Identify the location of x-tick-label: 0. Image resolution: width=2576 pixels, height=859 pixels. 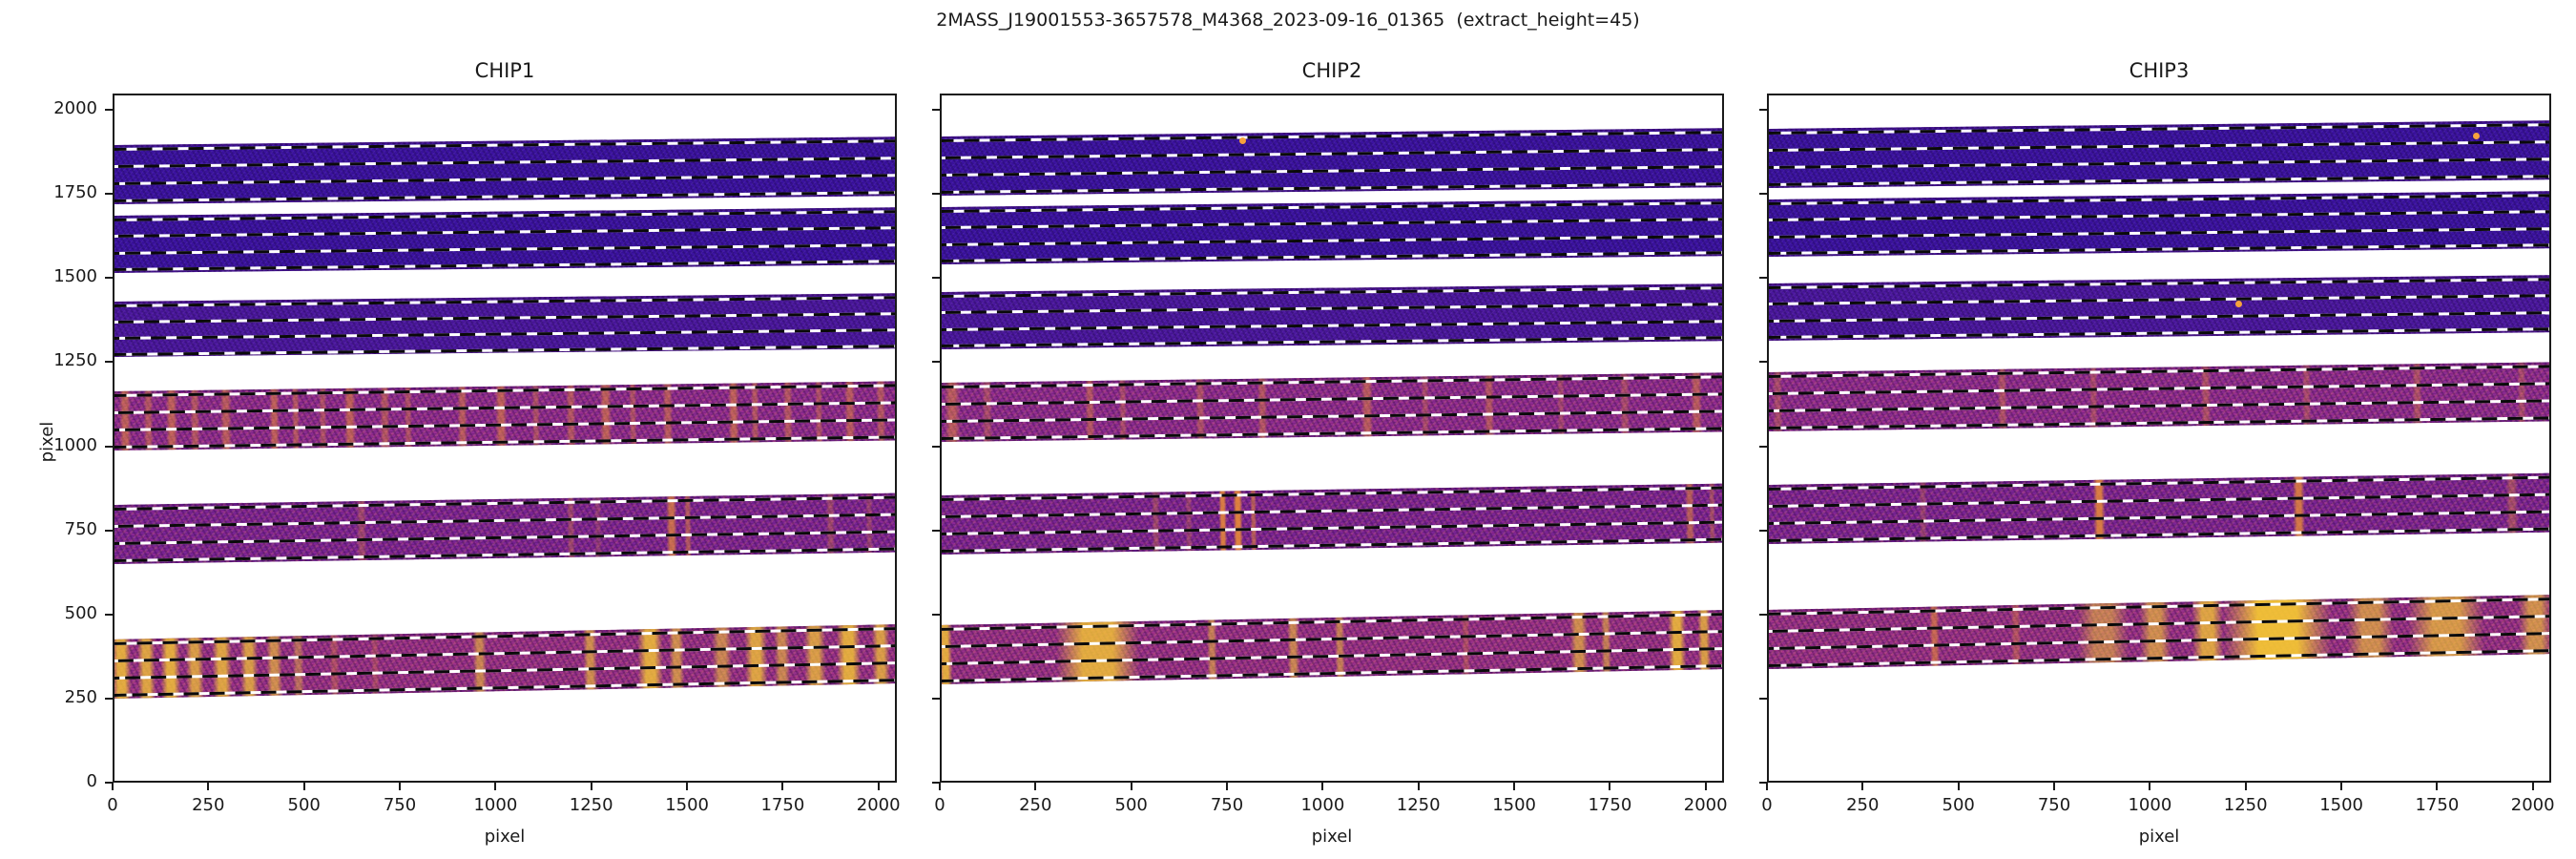
(939, 805).